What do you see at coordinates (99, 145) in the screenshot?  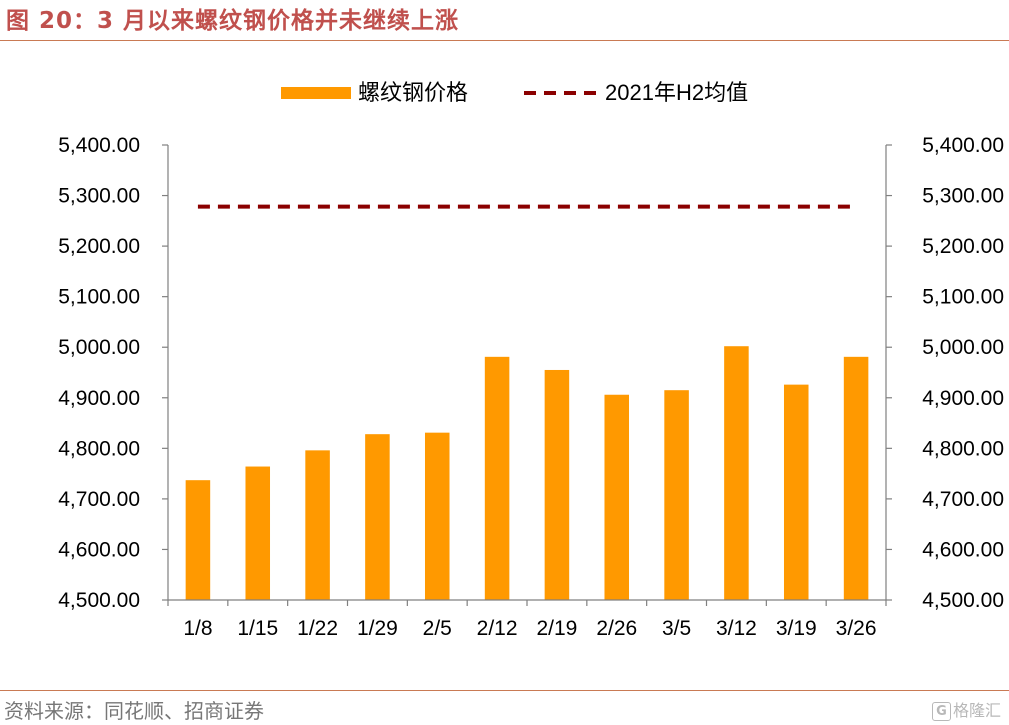 I see `left-tick-label-9: 5,400.00` at bounding box center [99, 145].